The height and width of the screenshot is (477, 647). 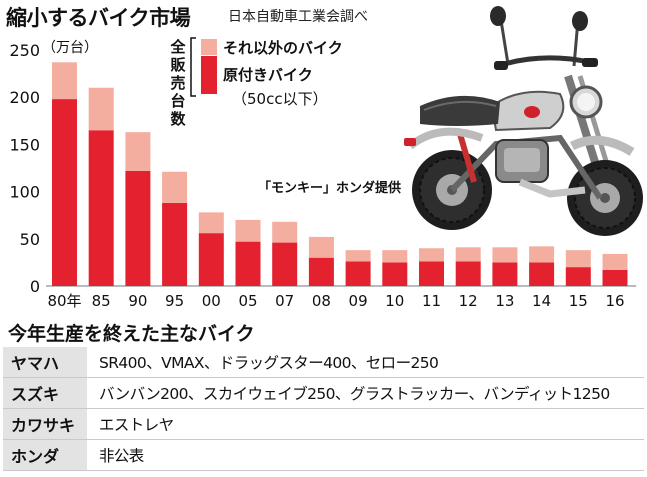 What do you see at coordinates (137, 301) in the screenshot?
I see `x-tick-label: 90` at bounding box center [137, 301].